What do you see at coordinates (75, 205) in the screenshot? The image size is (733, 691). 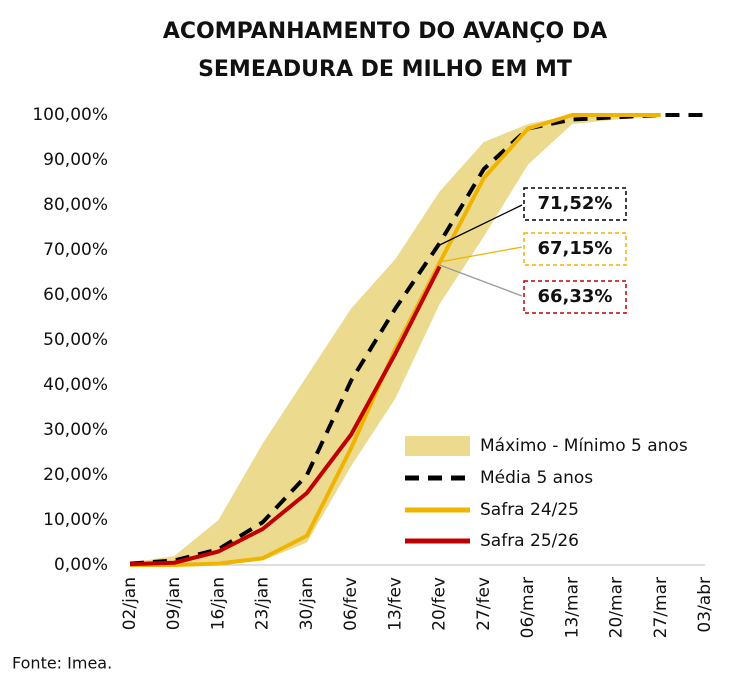 I see `y-tick-label: 80,00%` at bounding box center [75, 205].